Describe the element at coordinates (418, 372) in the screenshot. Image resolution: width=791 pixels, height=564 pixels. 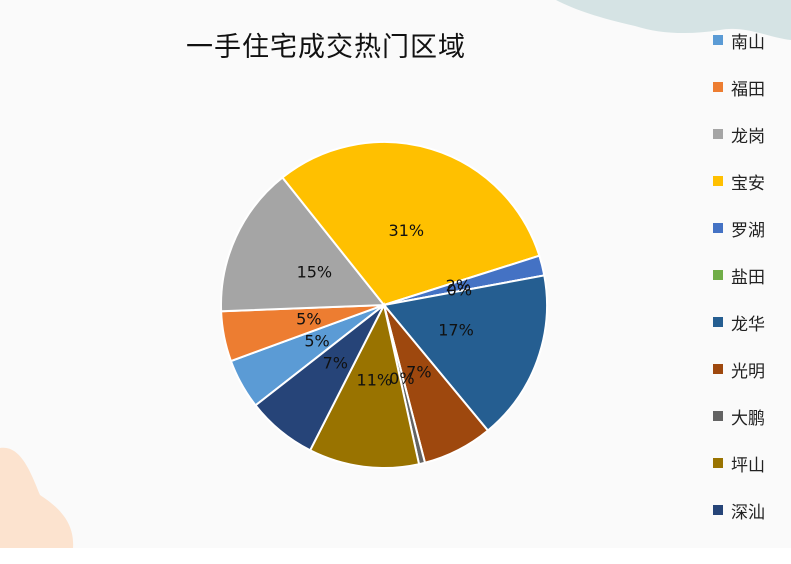
I see `data-label-7: 7%` at that location.